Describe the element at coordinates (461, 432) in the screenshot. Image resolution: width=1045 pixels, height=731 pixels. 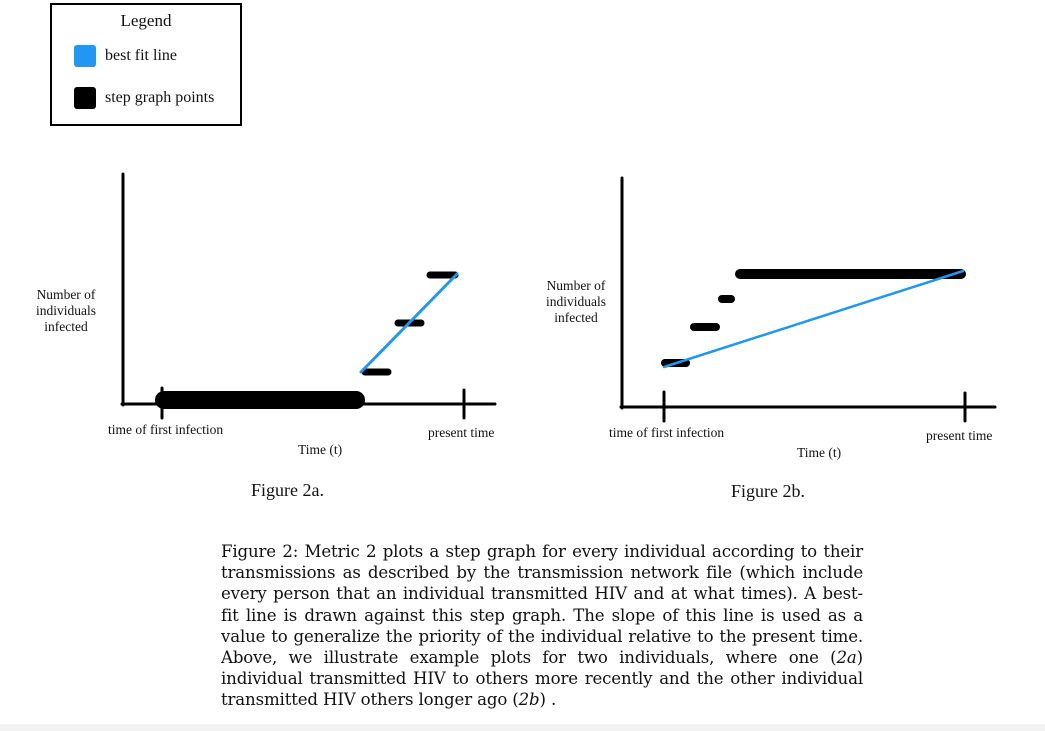
I see `fig2a-end-label: present time` at that location.